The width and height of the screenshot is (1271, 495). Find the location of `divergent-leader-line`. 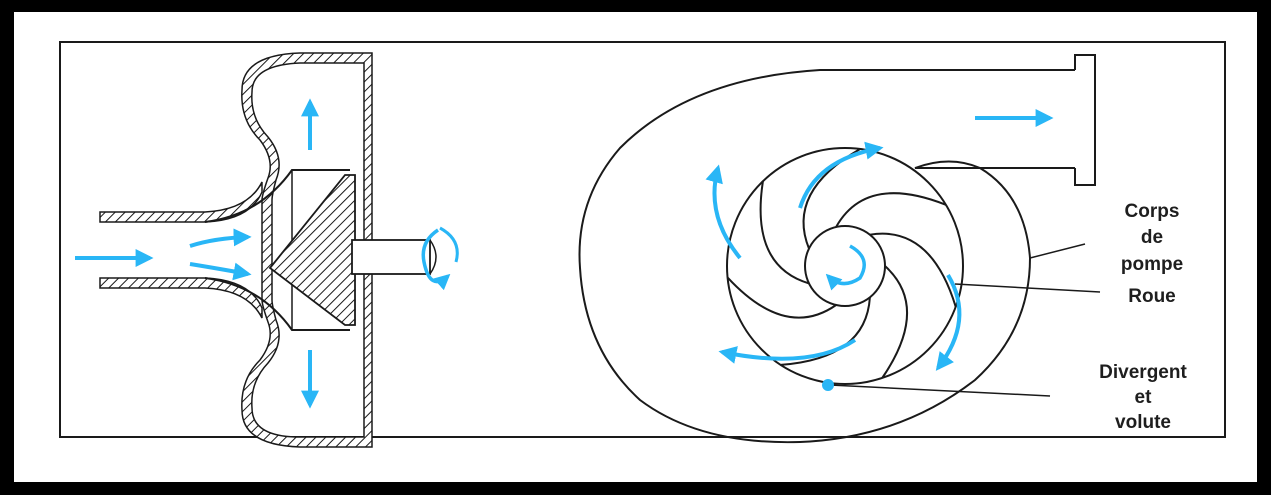

divergent-leader-line is located at coordinates (940, 390).